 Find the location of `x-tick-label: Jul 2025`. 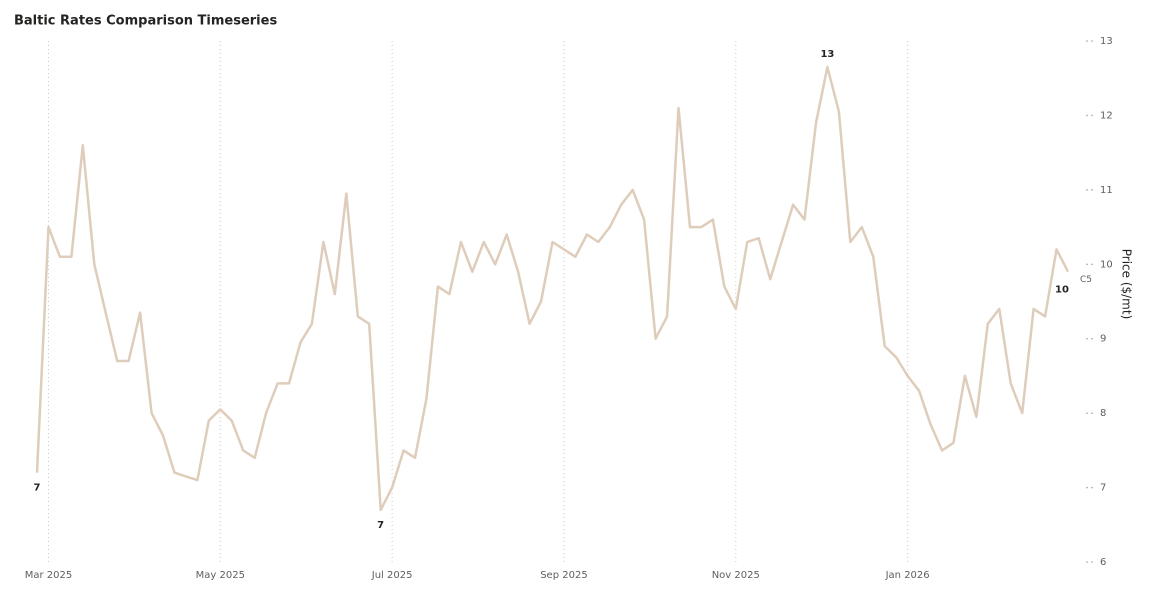

x-tick-label: Jul 2025 is located at coordinates (392, 575).